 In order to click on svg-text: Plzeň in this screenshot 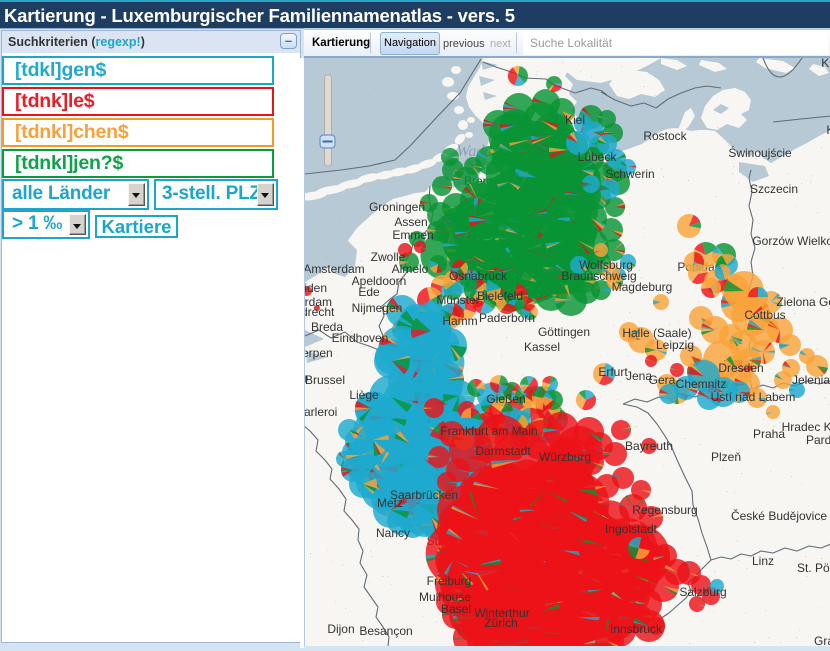, I will do `click(726, 457)`.